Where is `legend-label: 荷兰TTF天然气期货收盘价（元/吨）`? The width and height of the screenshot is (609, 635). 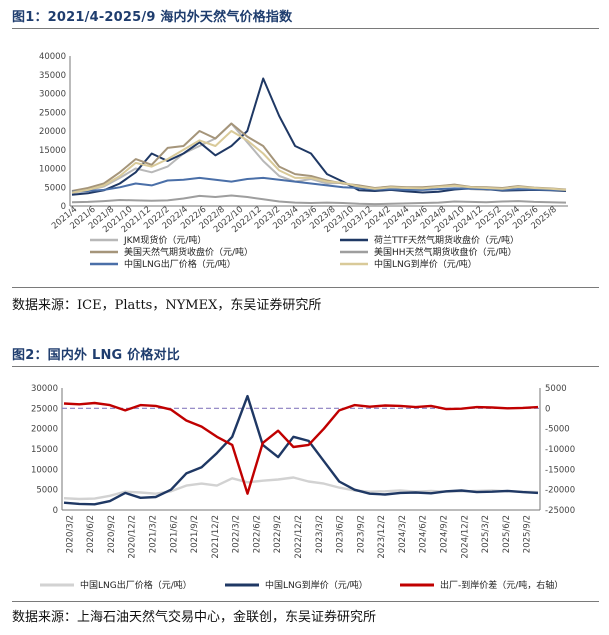 legend-label: 荷兰TTF天然气期货收盘价（元/吨） is located at coordinates (446, 240).